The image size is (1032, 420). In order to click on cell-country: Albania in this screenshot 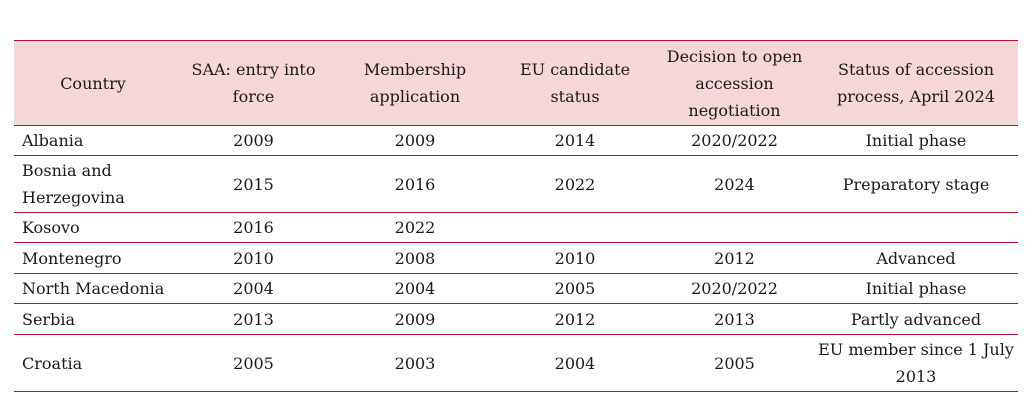, I will do `click(53, 140)`.